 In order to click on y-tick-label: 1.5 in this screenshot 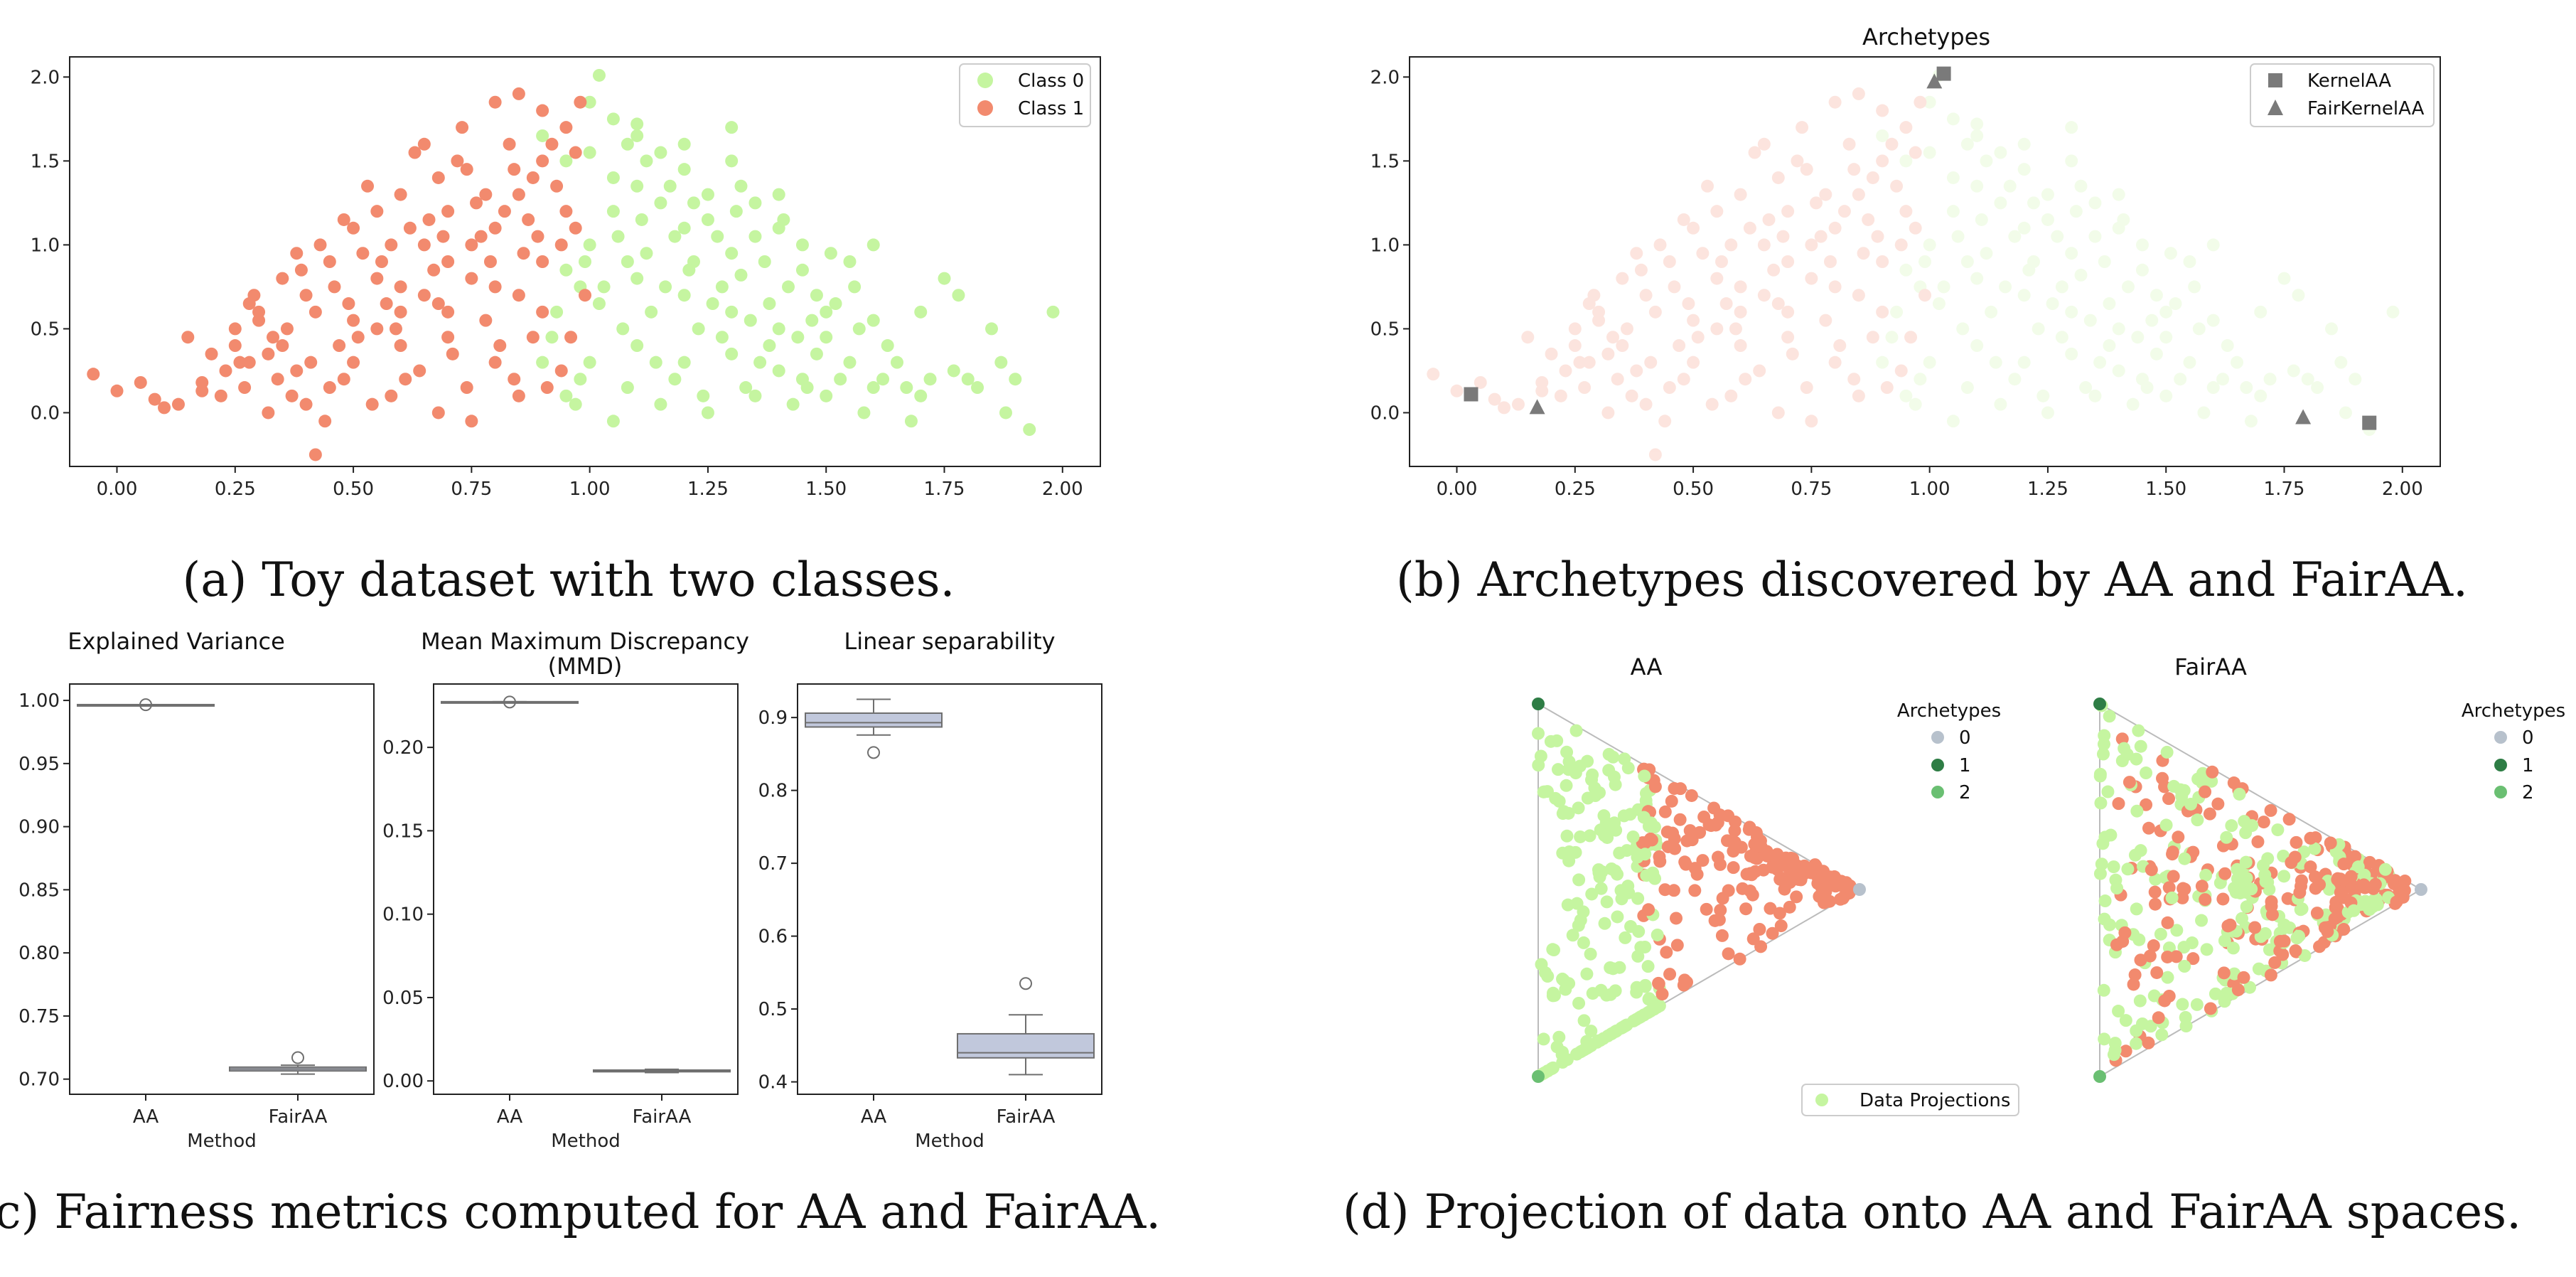, I will do `click(45, 161)`.